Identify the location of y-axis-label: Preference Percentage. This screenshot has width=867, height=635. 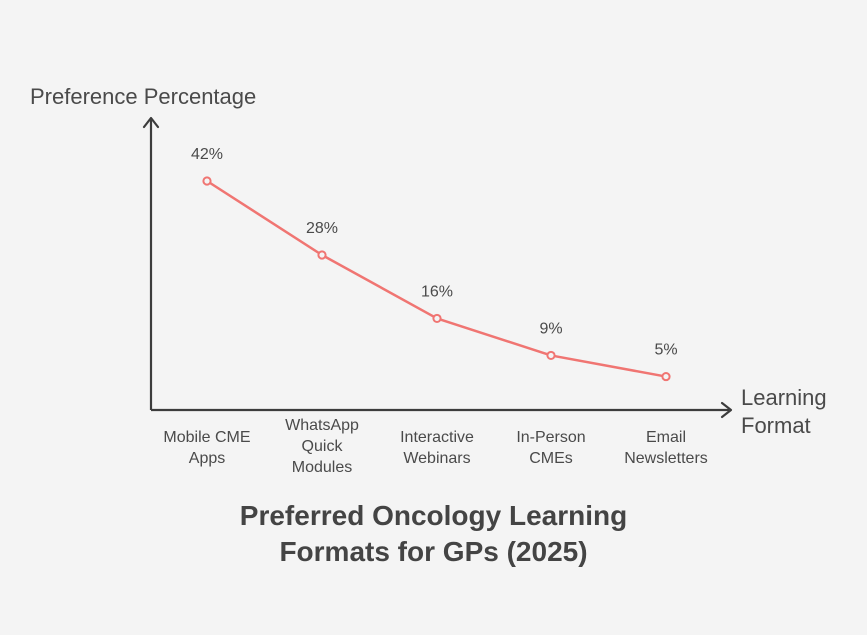
(143, 96).